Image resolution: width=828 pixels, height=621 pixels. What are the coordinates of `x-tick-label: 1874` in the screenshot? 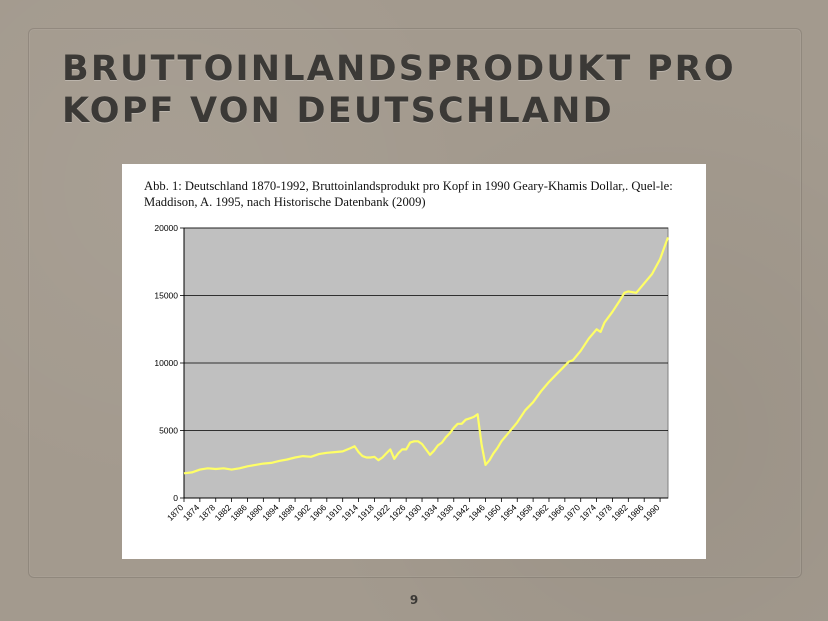 It's located at (191, 512).